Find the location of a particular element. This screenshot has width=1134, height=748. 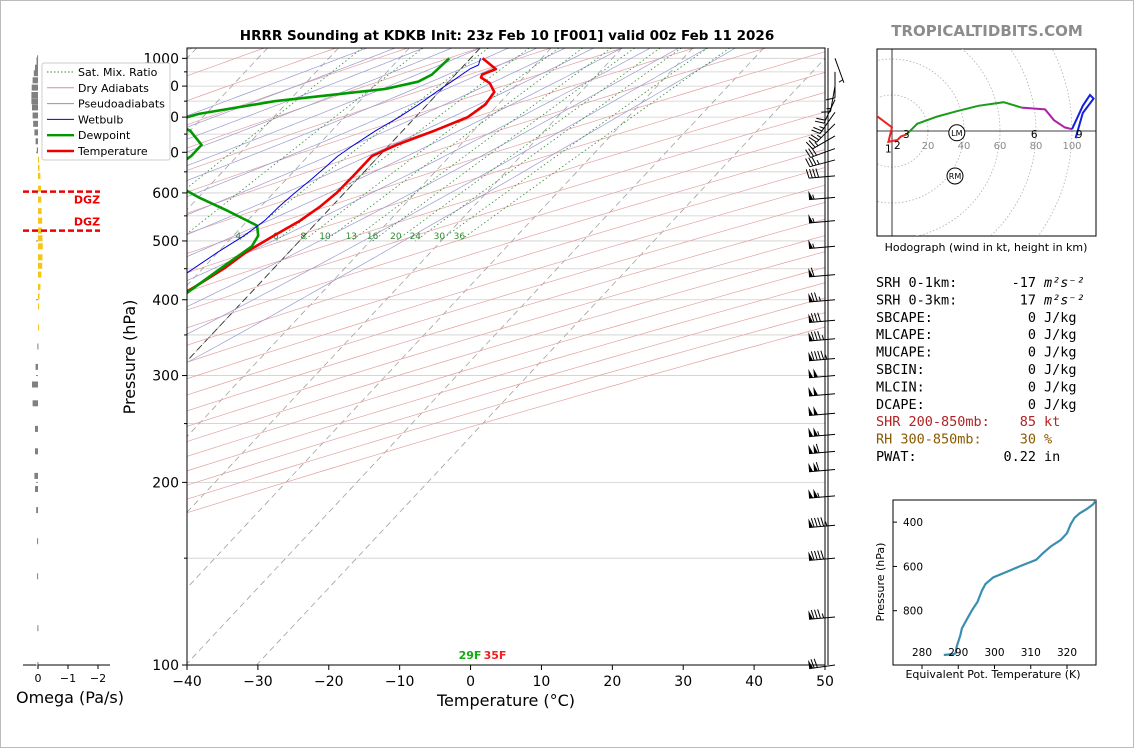

x-tick-label: −10 is located at coordinates (400, 682).